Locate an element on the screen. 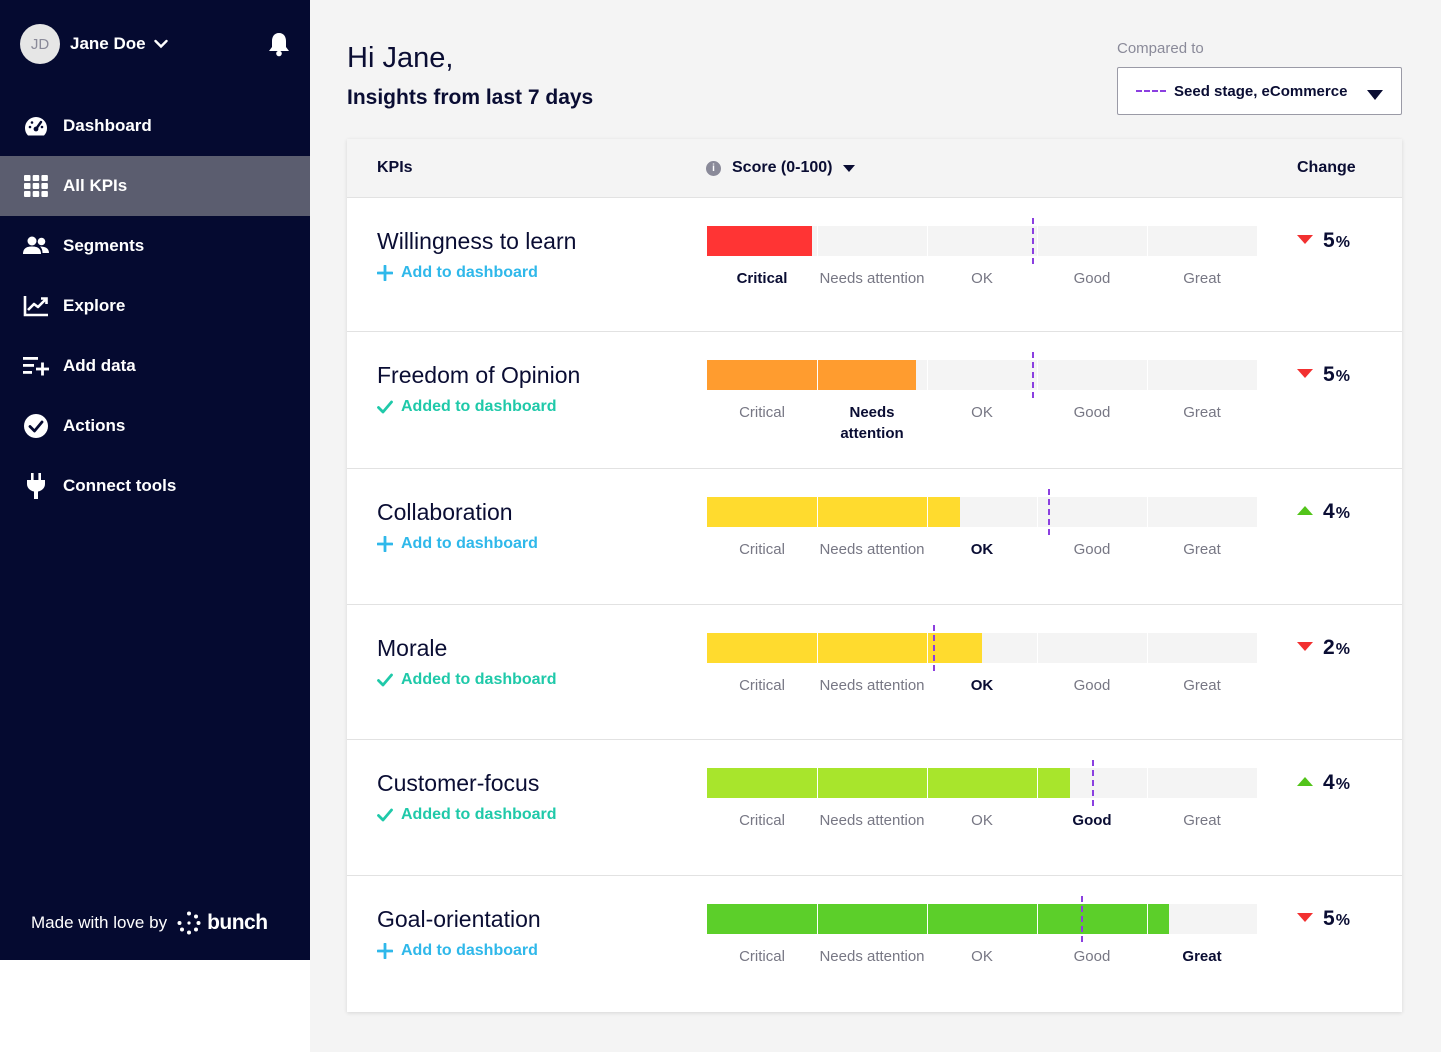 This screenshot has height=1052, width=1441. sidebar-item-actions: Actions is located at coordinates (155, 426).